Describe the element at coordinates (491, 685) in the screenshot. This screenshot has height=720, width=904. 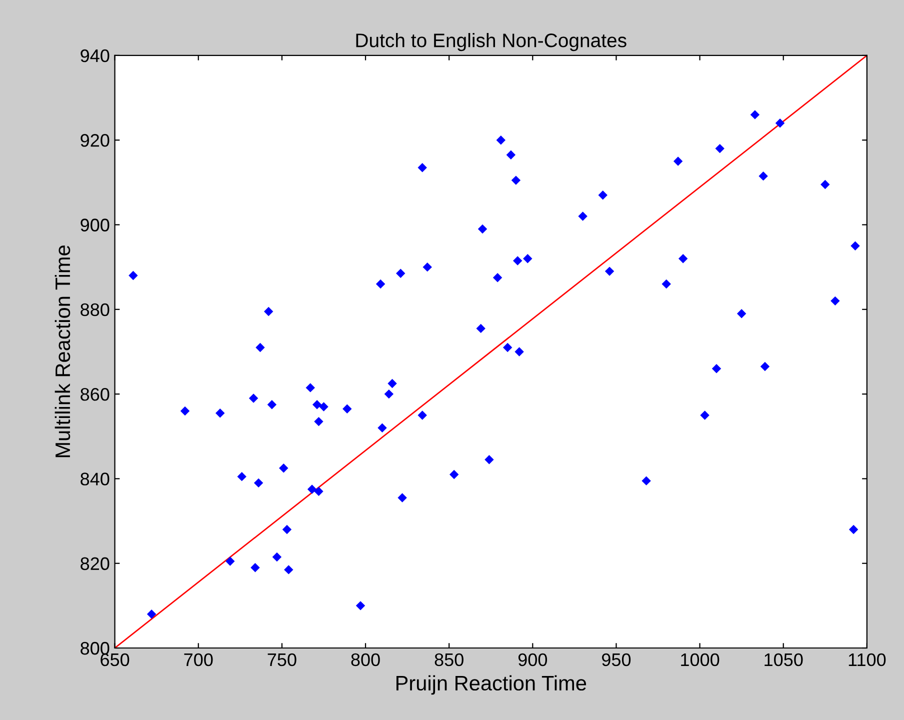
I see `x-axis-title: Pruijn Reaction Time` at that location.